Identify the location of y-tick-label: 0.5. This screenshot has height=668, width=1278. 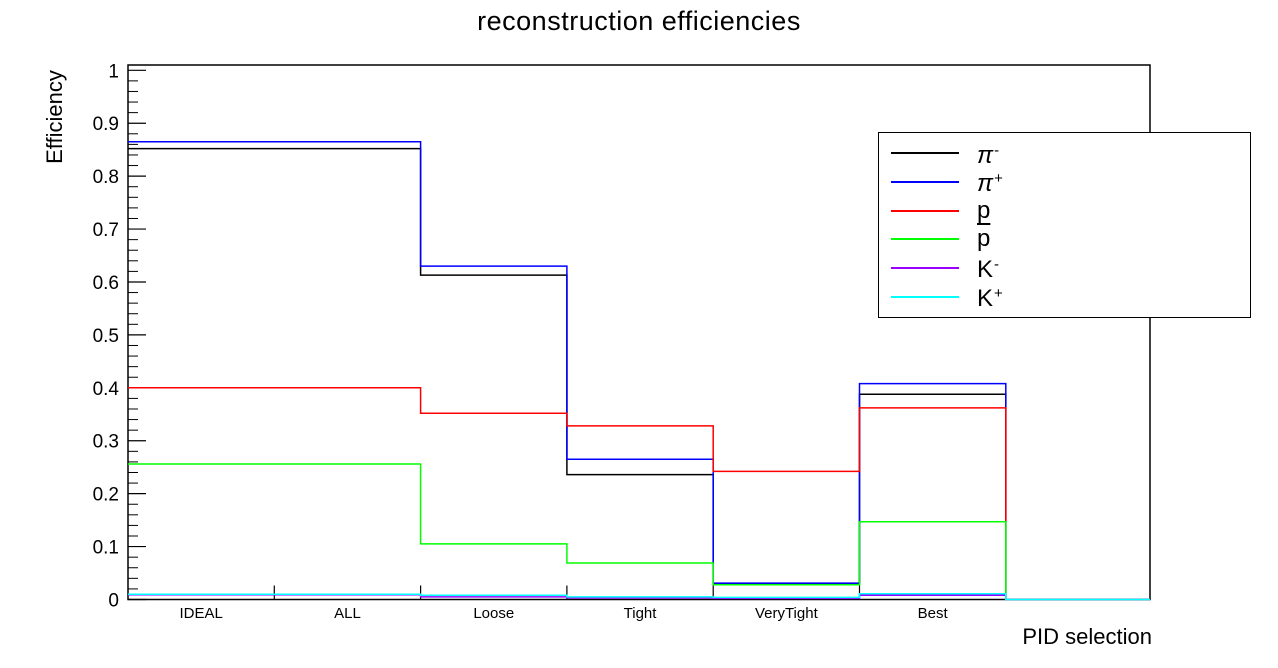
(106, 336).